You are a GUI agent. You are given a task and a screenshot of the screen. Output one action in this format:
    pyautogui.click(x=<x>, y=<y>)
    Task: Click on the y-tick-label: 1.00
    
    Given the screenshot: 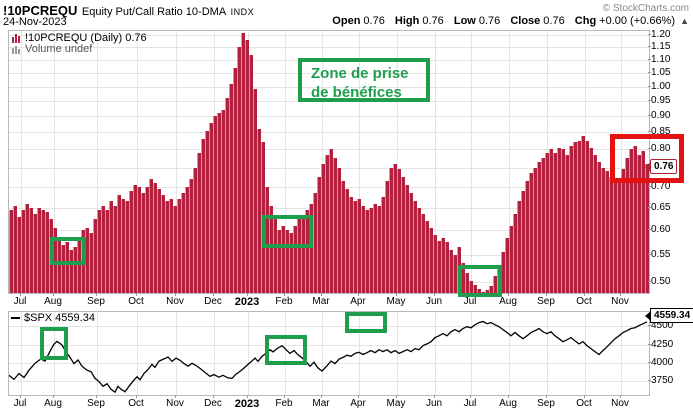 What is the action you would take?
    pyautogui.click(x=661, y=86)
    